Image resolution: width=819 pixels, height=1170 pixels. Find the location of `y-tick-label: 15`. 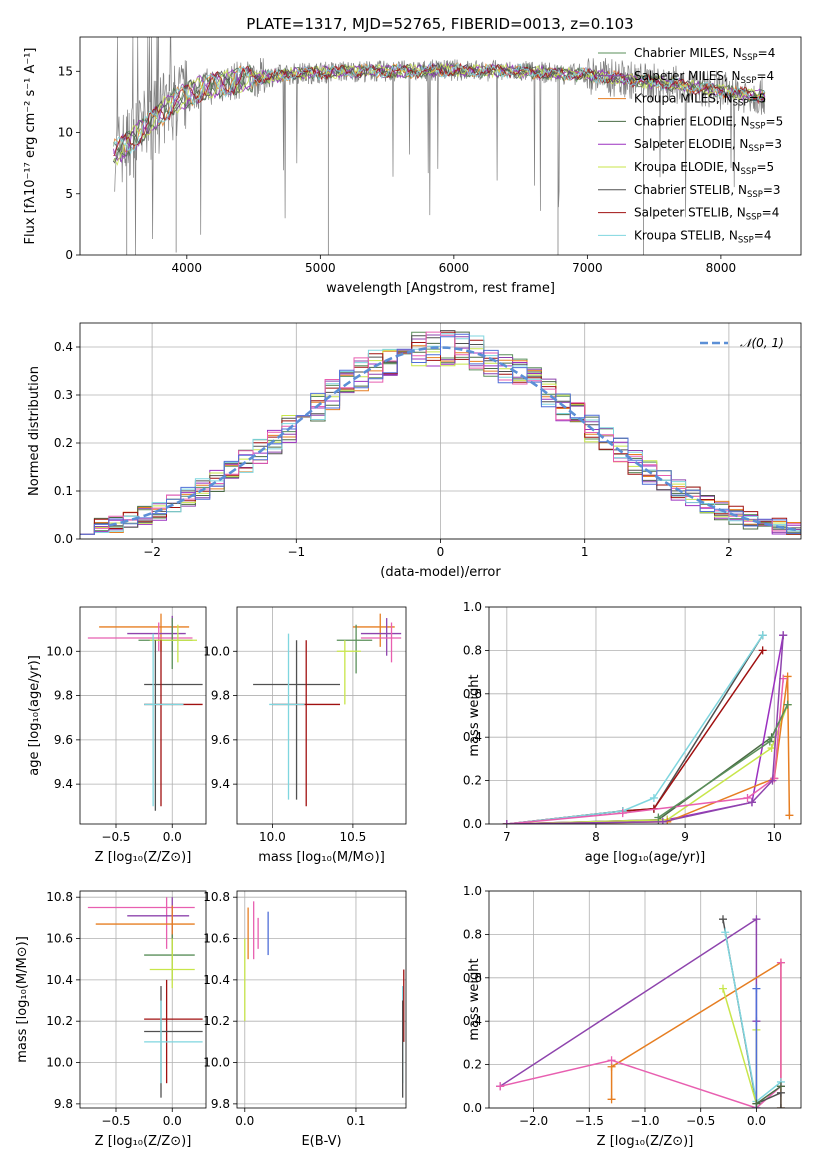

y-tick-label: 15 is located at coordinates (65, 71).